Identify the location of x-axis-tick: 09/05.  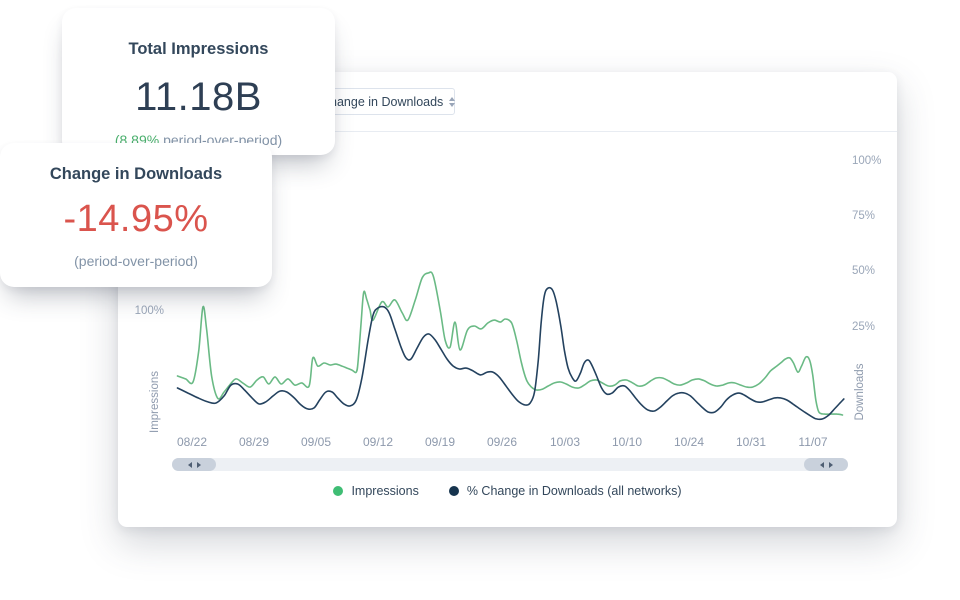
(316, 442).